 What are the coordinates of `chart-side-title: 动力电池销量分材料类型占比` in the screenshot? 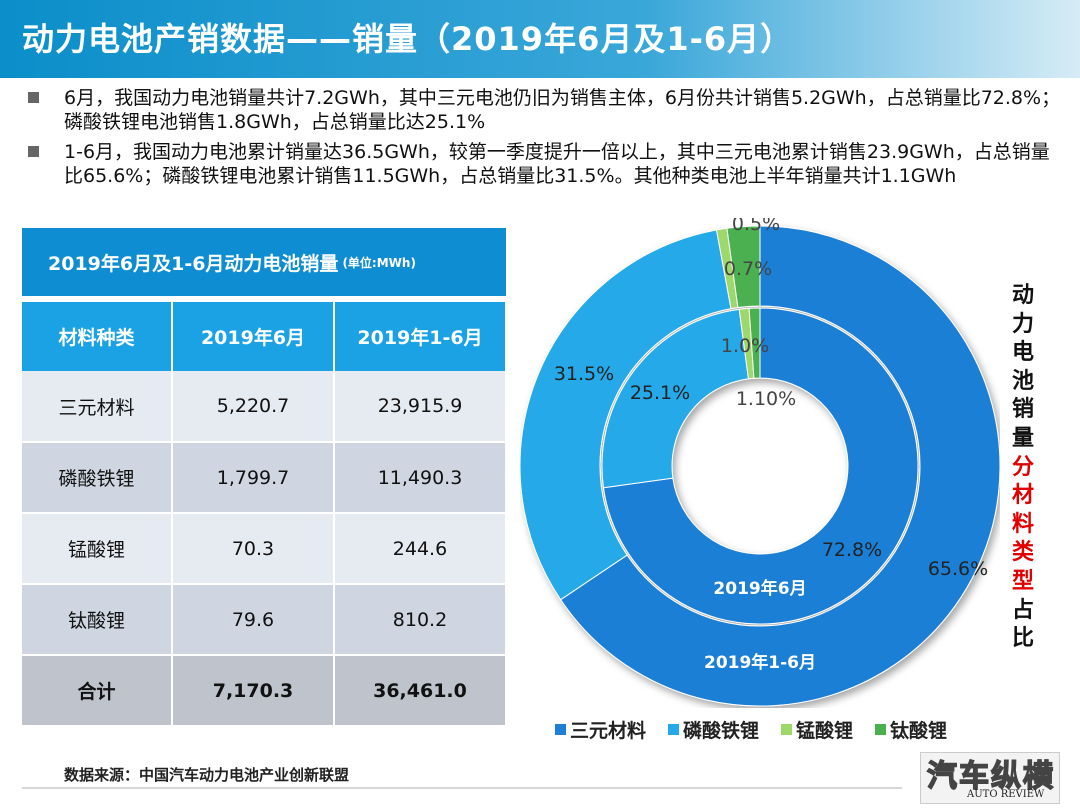 It's located at (1023, 468).